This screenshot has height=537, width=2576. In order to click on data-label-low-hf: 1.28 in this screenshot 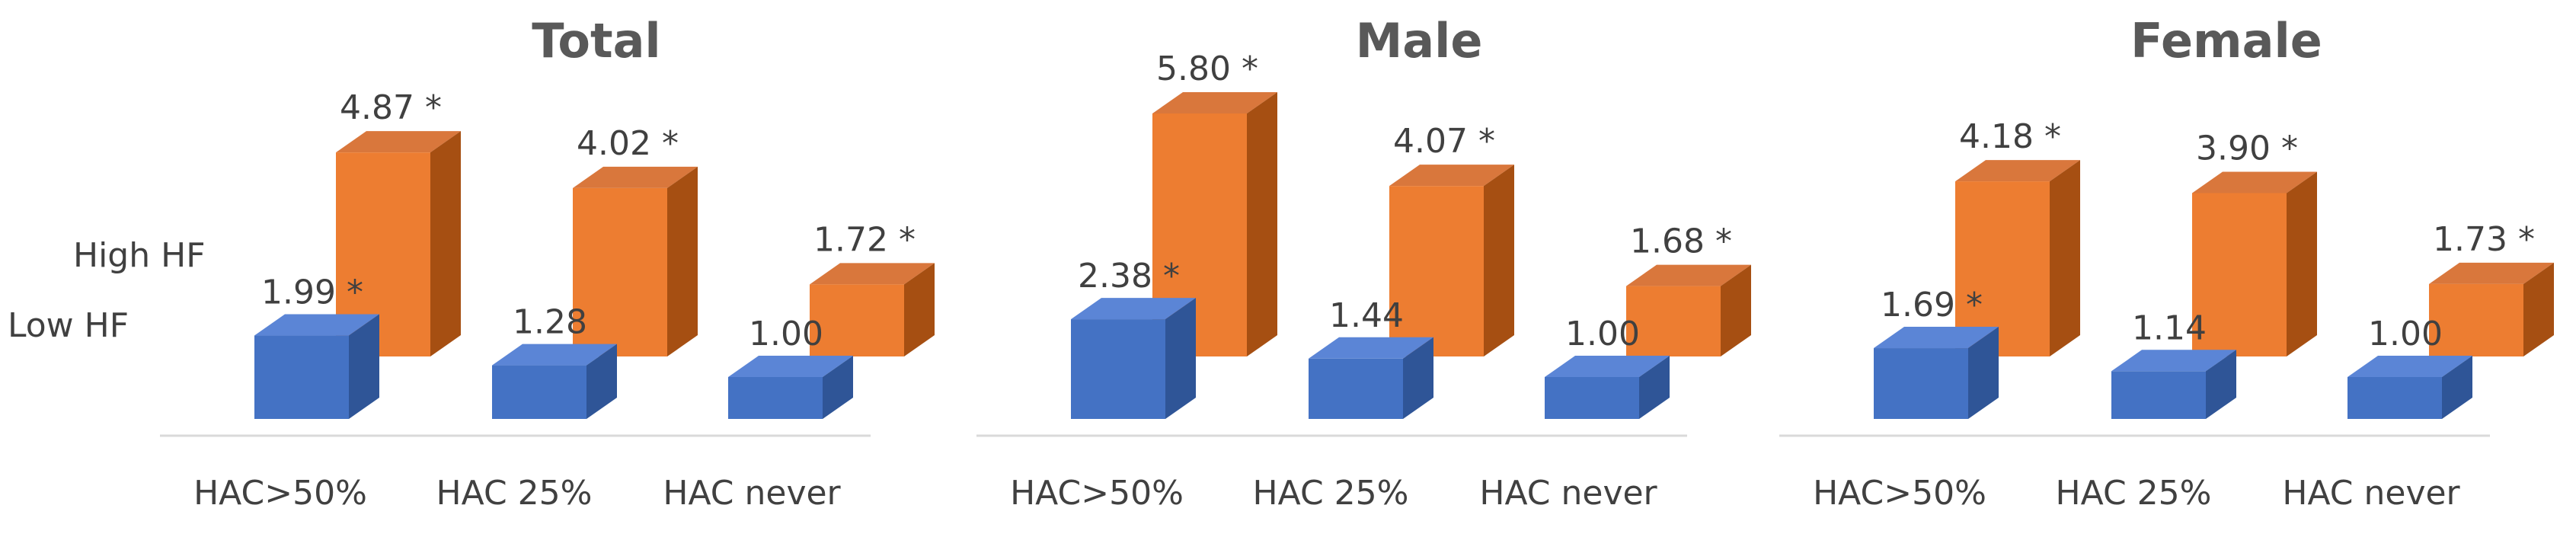, I will do `click(550, 322)`.